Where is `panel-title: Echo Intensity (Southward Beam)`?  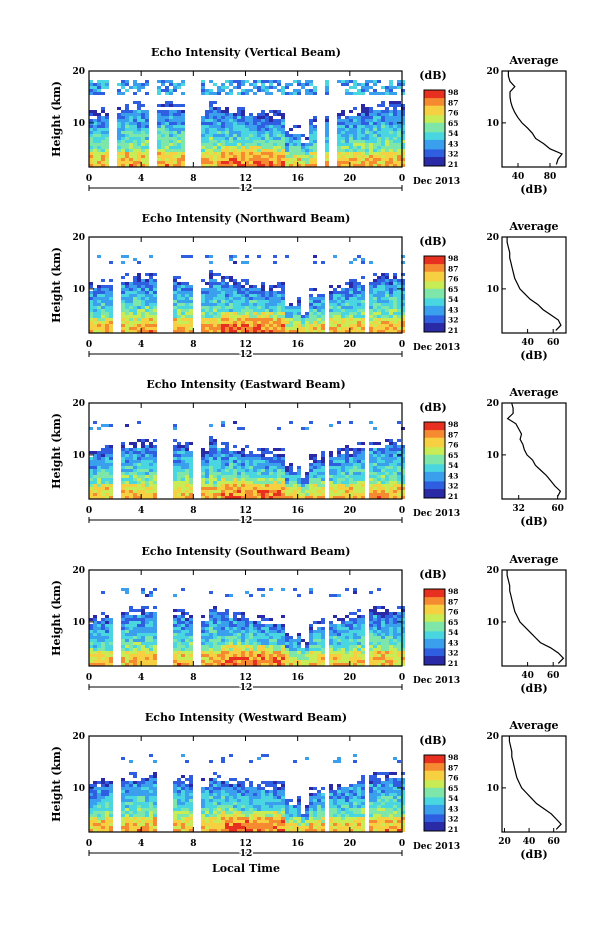 panel-title: Echo Intensity (Southward Beam) is located at coordinates (246, 551).